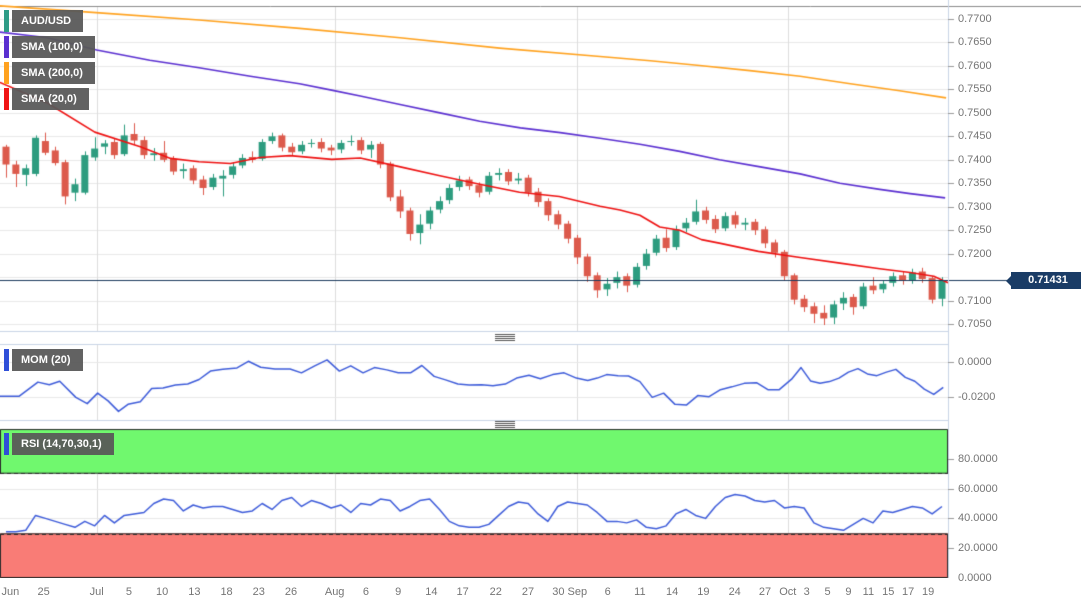 The height and width of the screenshot is (608, 1081). I want to click on price-axis-label: 0.7100, so click(975, 300).